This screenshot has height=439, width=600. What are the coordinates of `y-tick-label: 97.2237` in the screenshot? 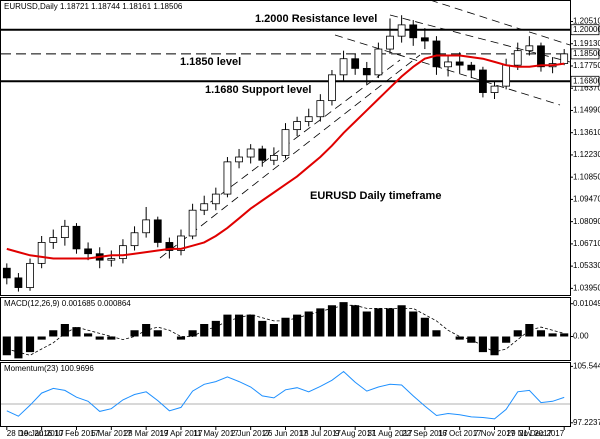 It's located at (586, 422).